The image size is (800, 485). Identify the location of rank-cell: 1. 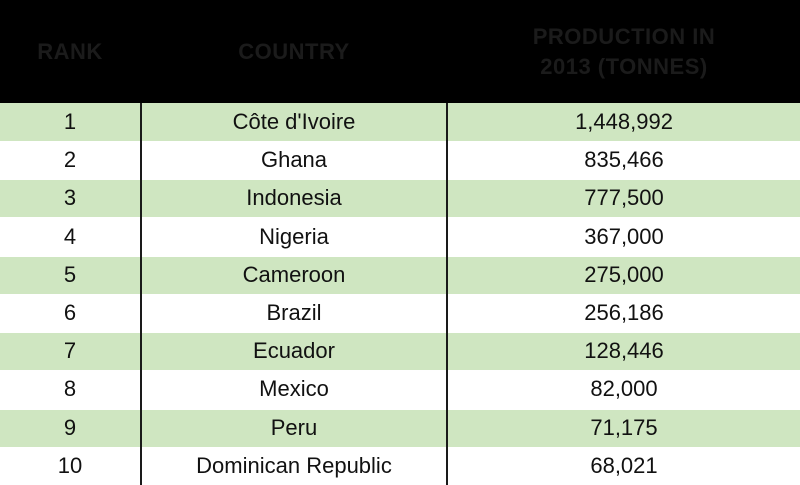
(70, 121).